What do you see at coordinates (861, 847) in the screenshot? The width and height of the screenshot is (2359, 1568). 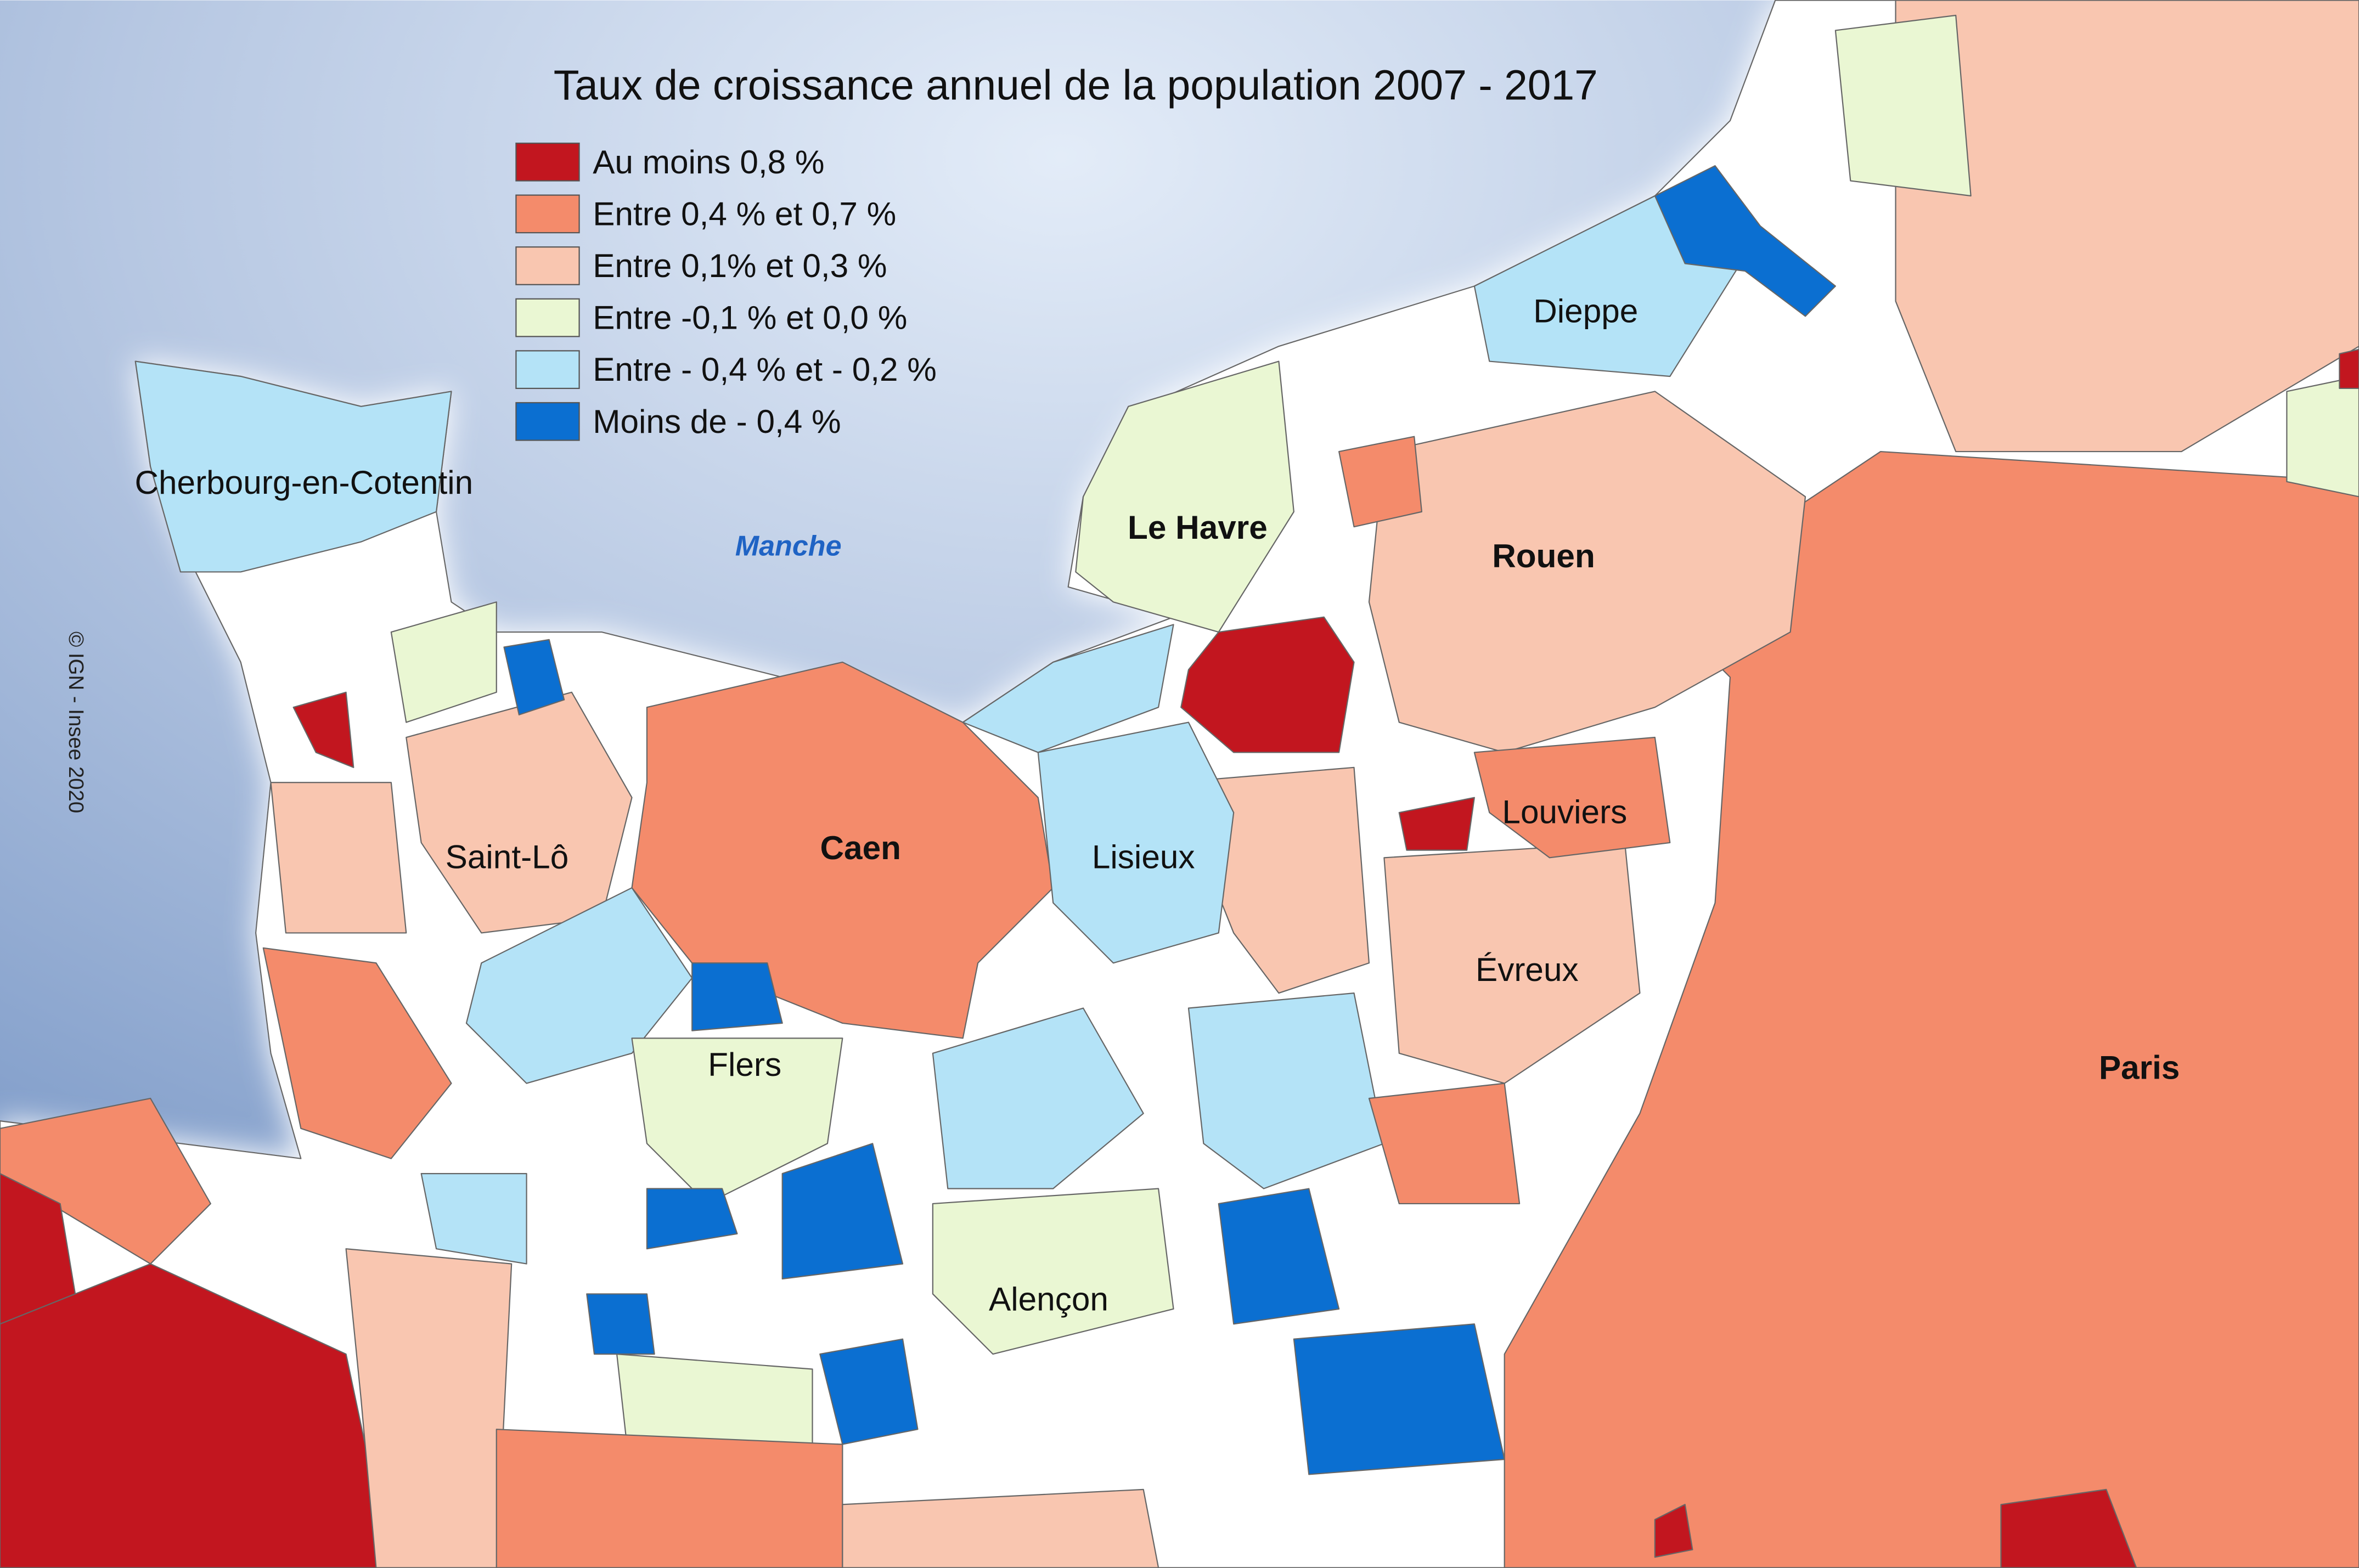 I see `place-label: Caen` at bounding box center [861, 847].